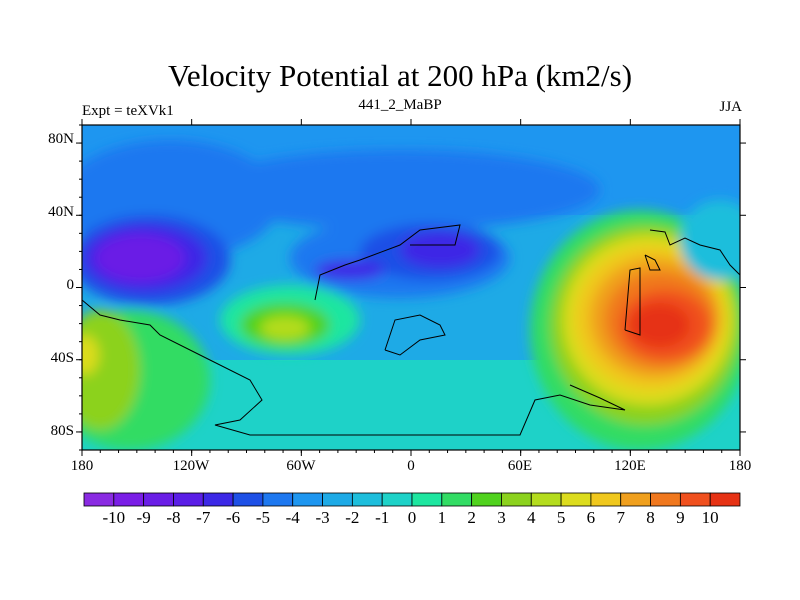 The width and height of the screenshot is (800, 600). I want to click on chart-title: Velocity Potential at 200 hPa (km2/s), so click(400, 75).